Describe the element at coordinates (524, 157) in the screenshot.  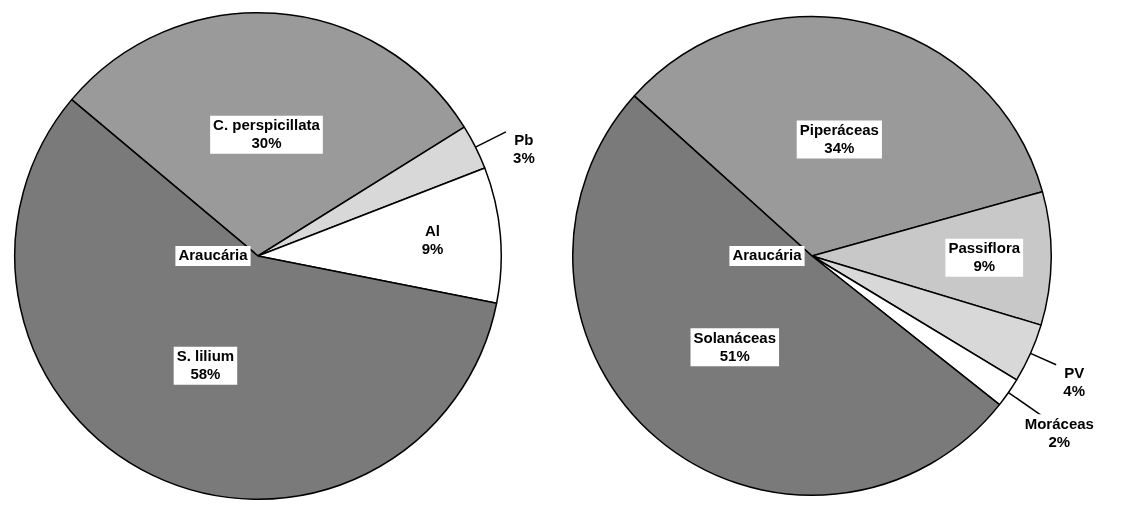
I see `data-label: 3%` at that location.